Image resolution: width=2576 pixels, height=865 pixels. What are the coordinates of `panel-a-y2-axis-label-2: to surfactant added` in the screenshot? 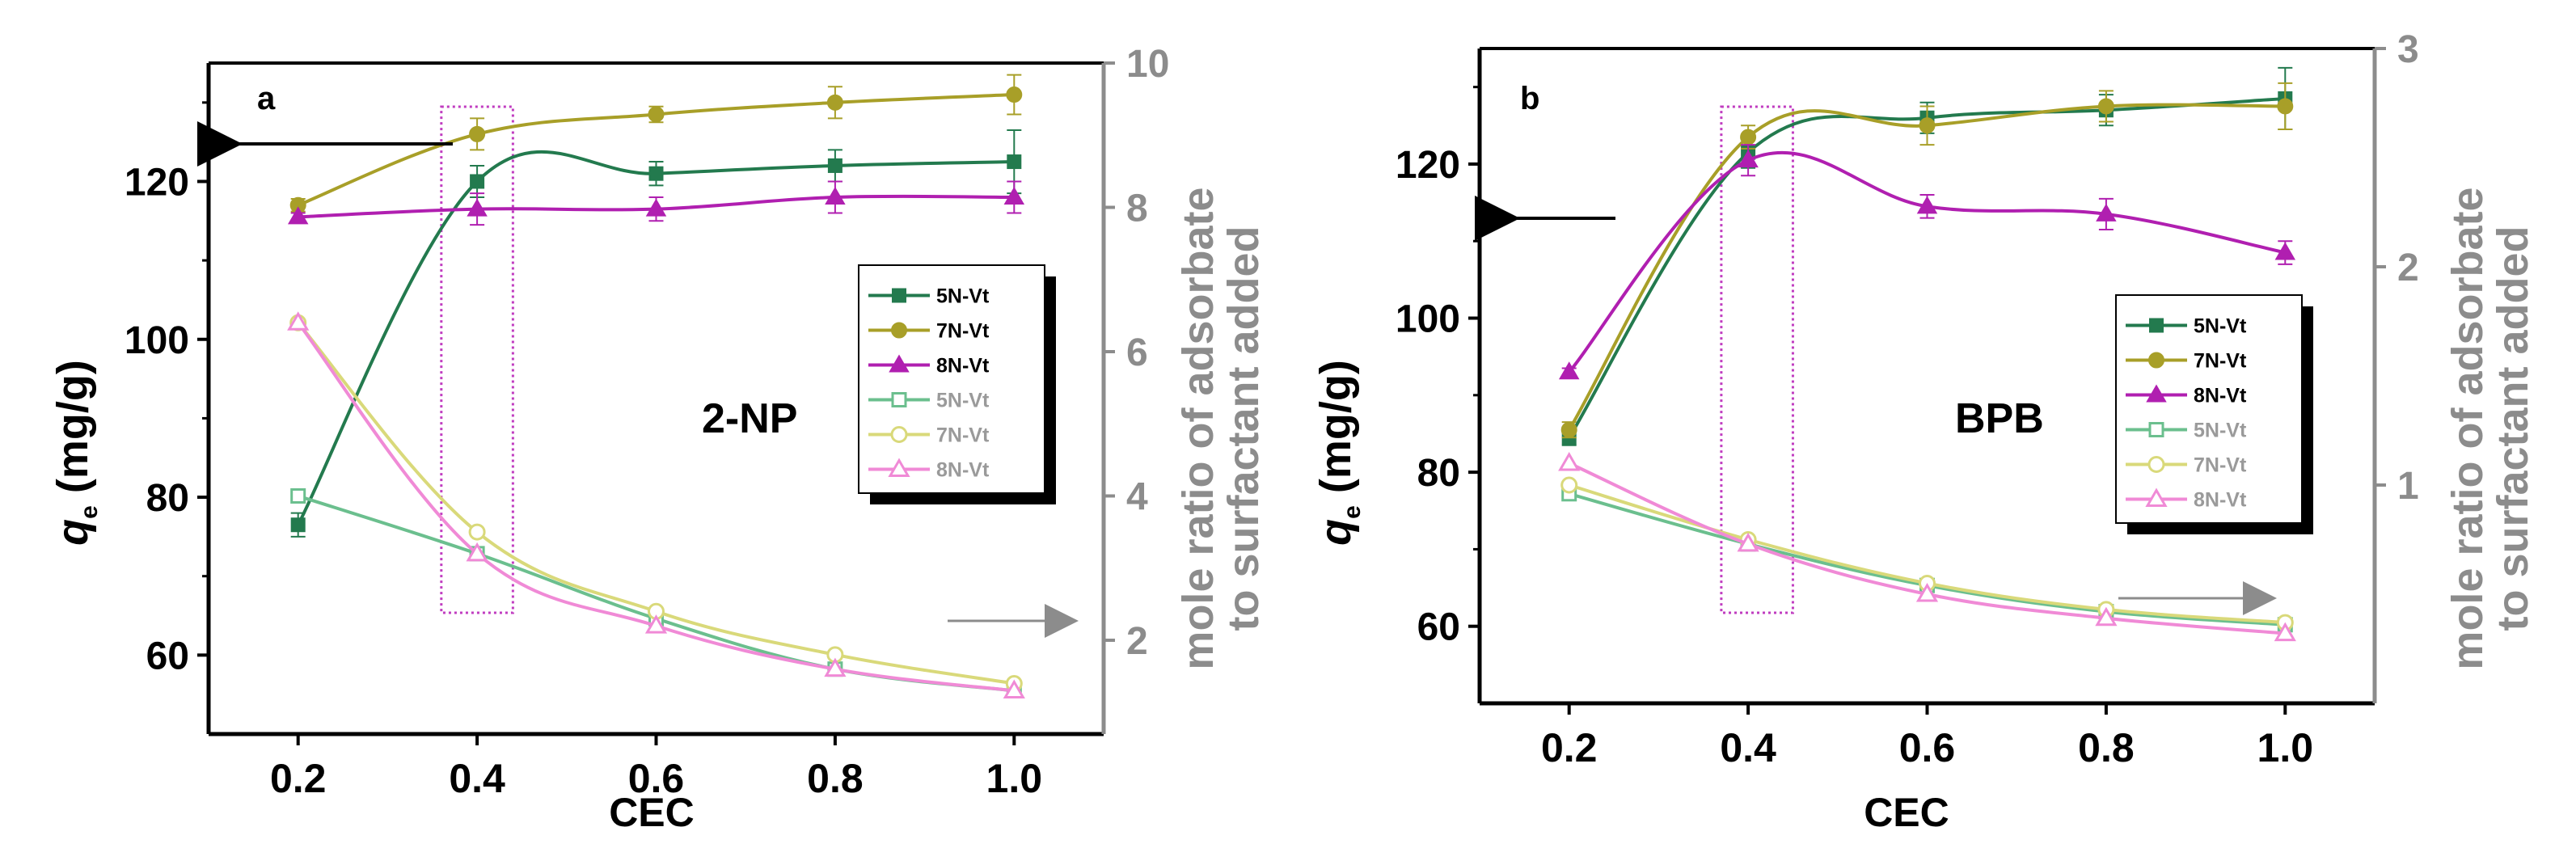 It's located at (1243, 428).